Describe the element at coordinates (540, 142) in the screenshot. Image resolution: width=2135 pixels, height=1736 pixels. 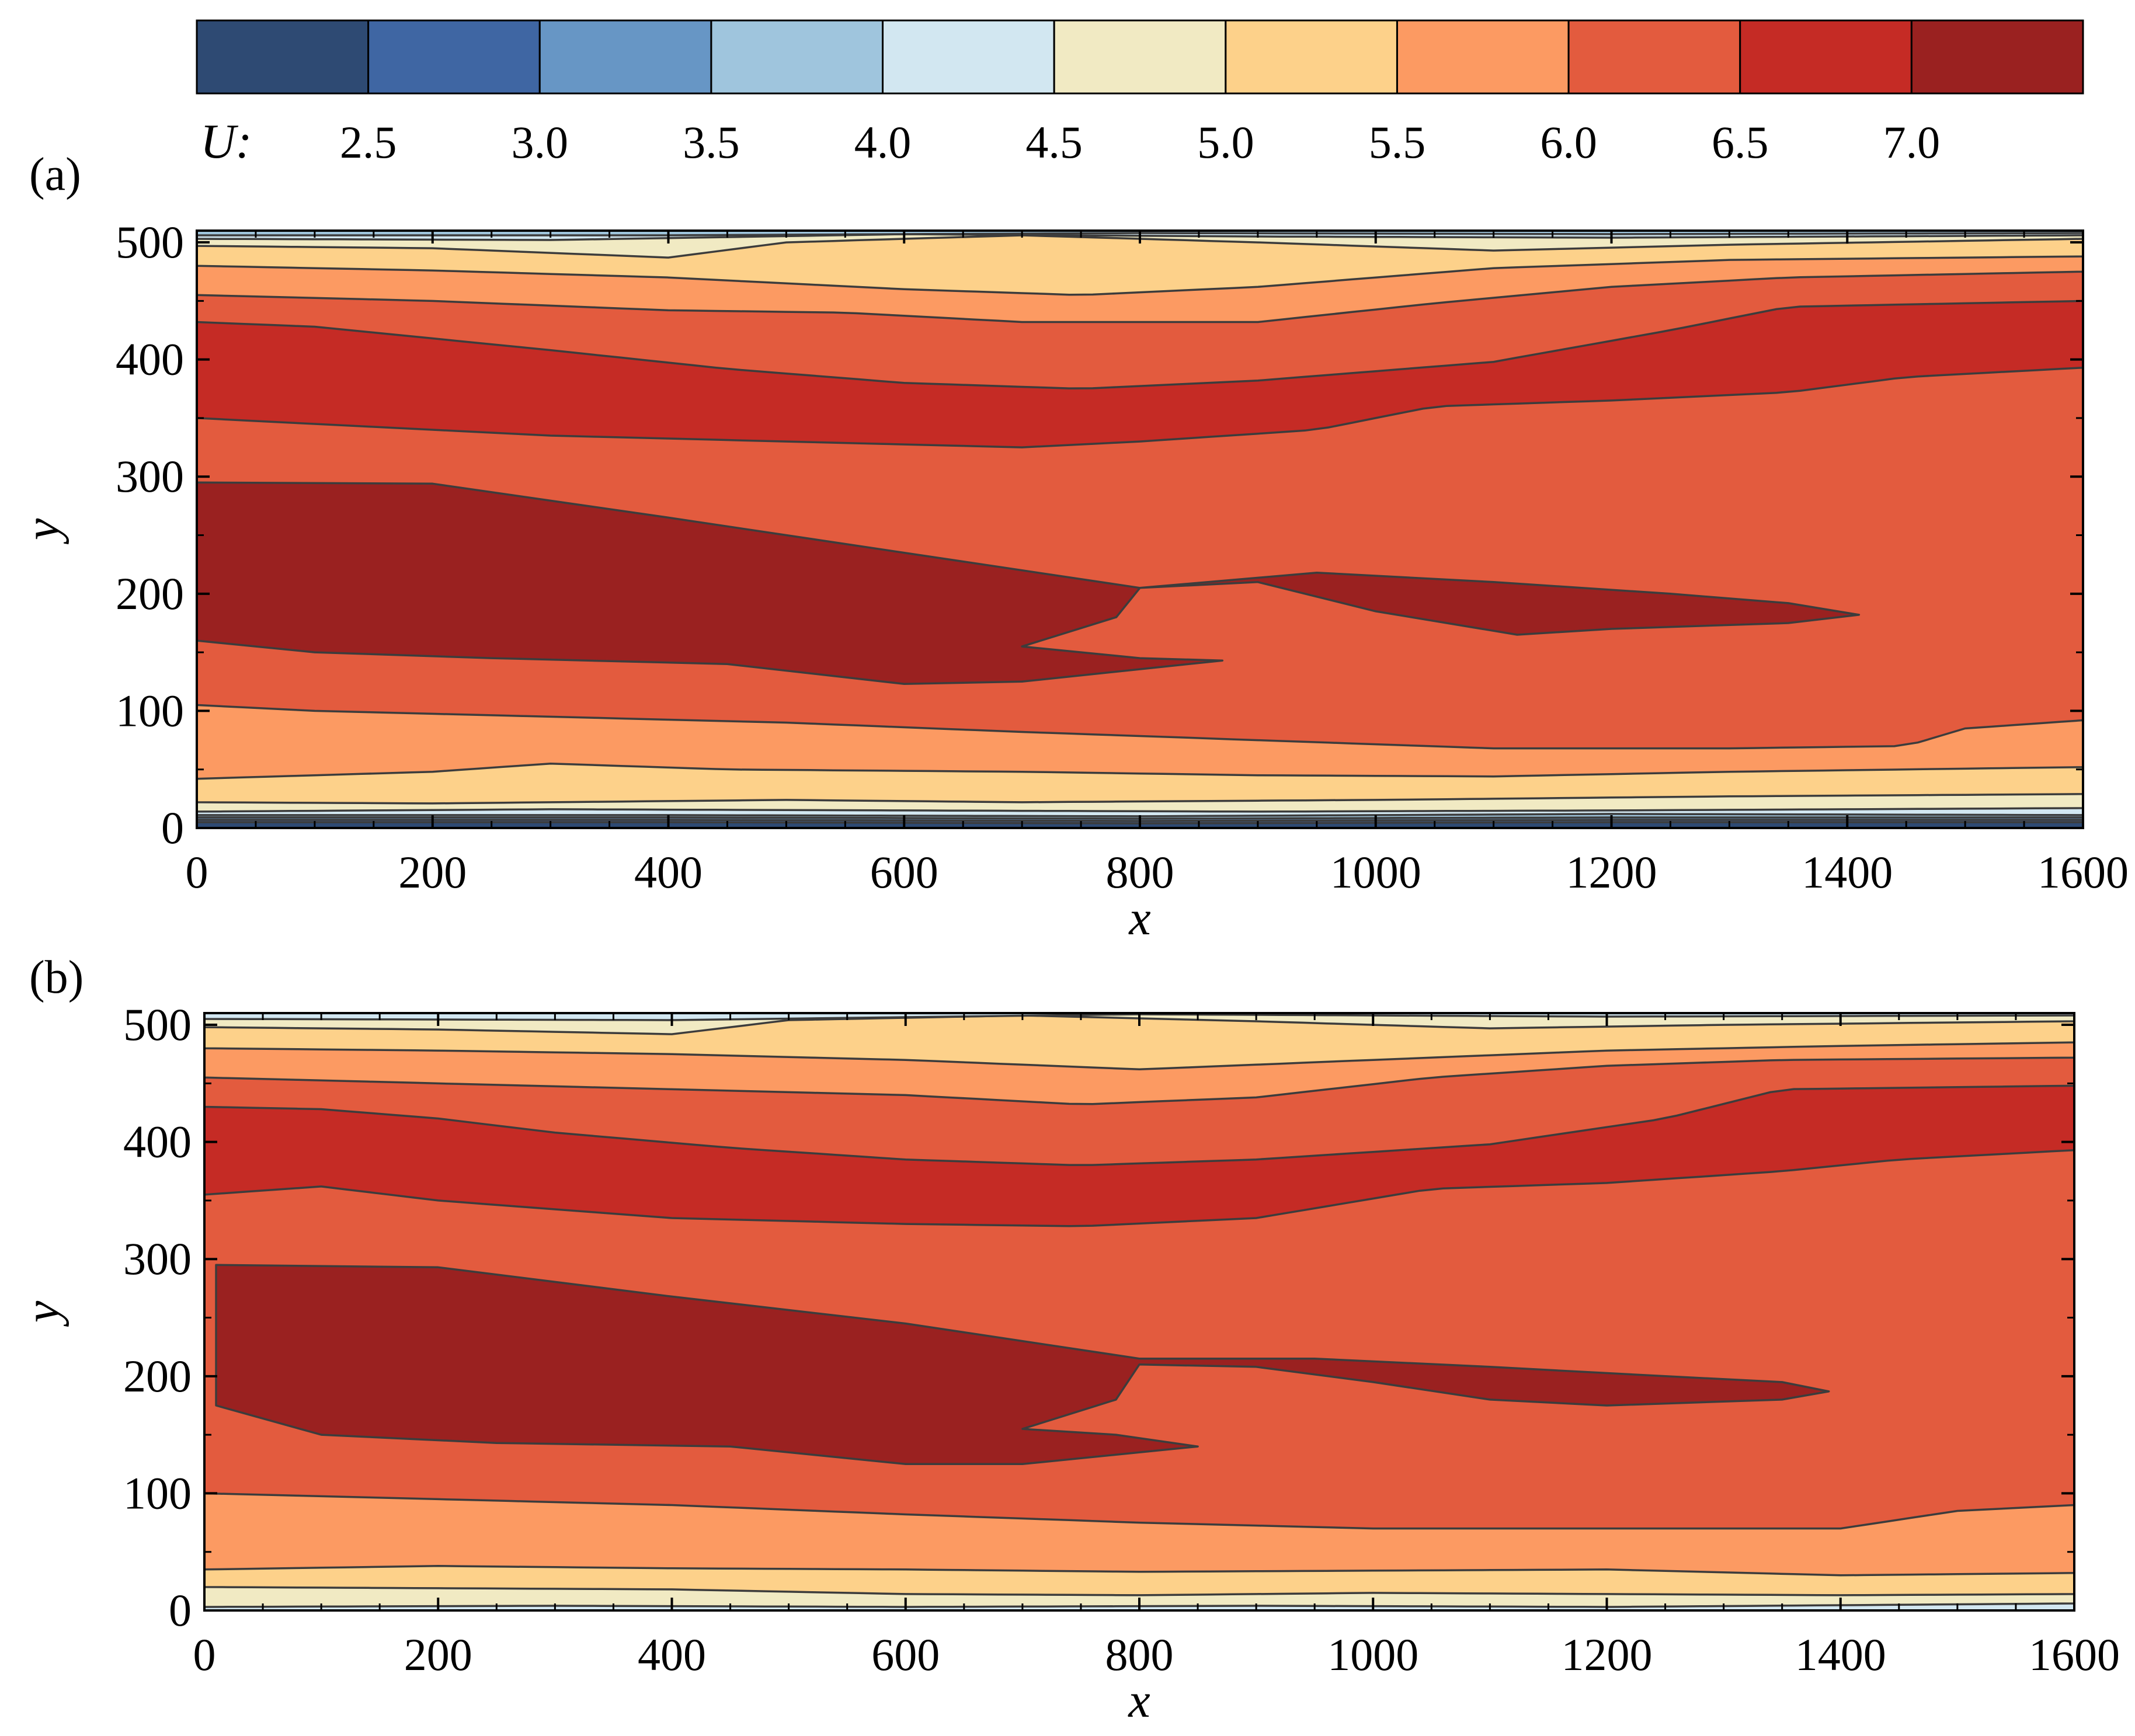
I see `colorbar-tick-label: 3.0` at that location.